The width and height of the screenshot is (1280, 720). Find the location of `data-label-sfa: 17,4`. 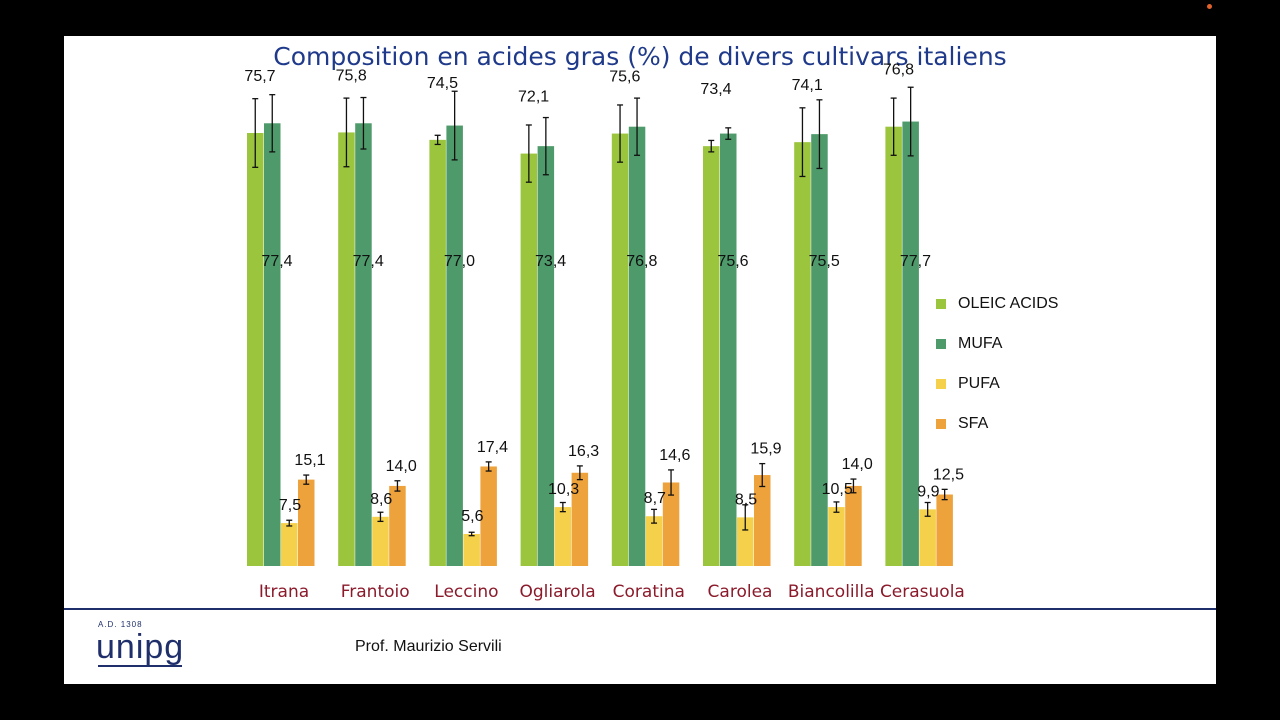

data-label-sfa: 17,4 is located at coordinates (492, 447).